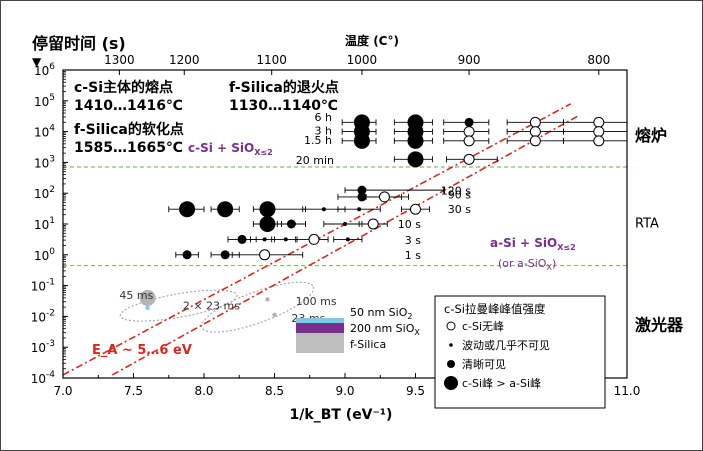 The image size is (703, 451). I want to click on top-tick-label: 1300, so click(119, 60).